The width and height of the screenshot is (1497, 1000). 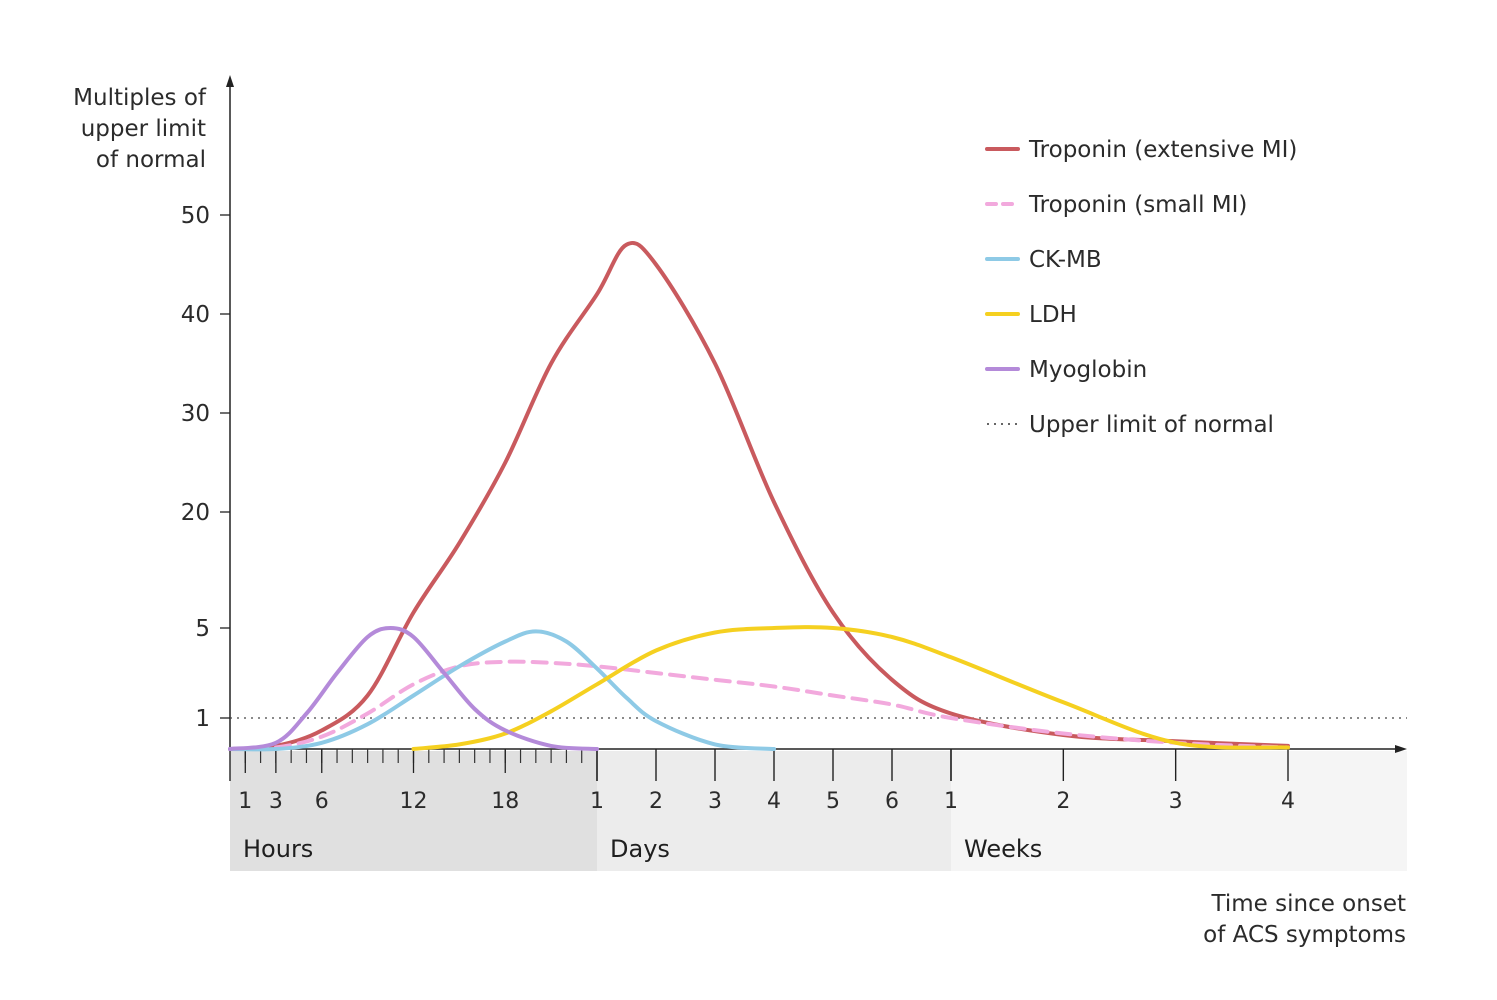 I want to click on x-tick-label-days: 1, so click(x=597, y=801).